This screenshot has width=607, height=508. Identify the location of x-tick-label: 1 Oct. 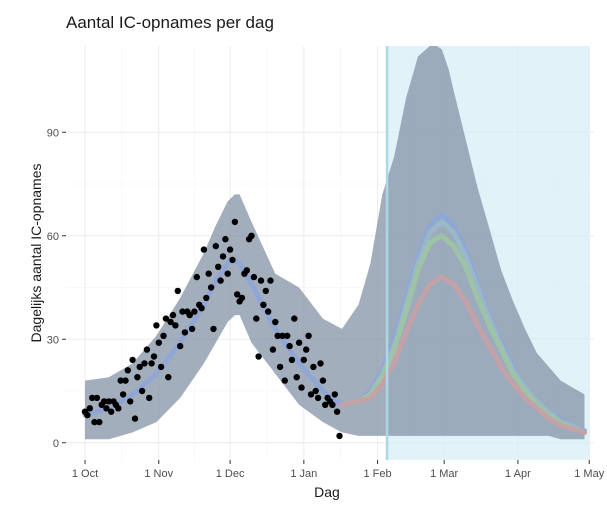
(85, 474).